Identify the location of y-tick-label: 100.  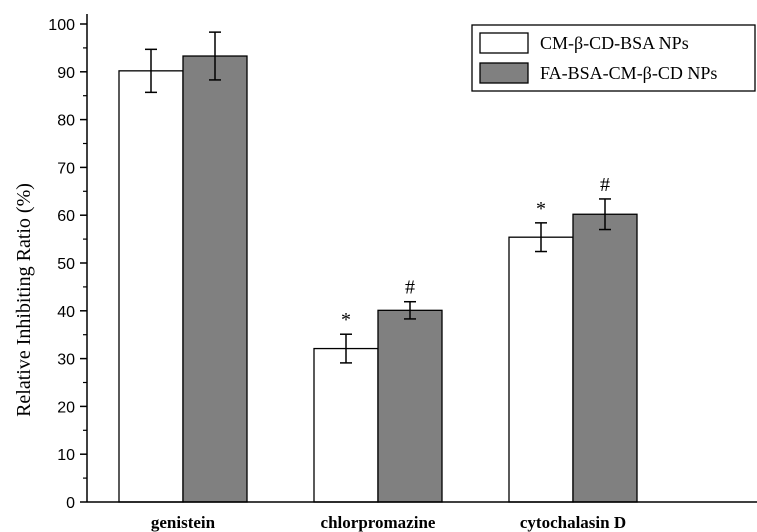
(61, 25).